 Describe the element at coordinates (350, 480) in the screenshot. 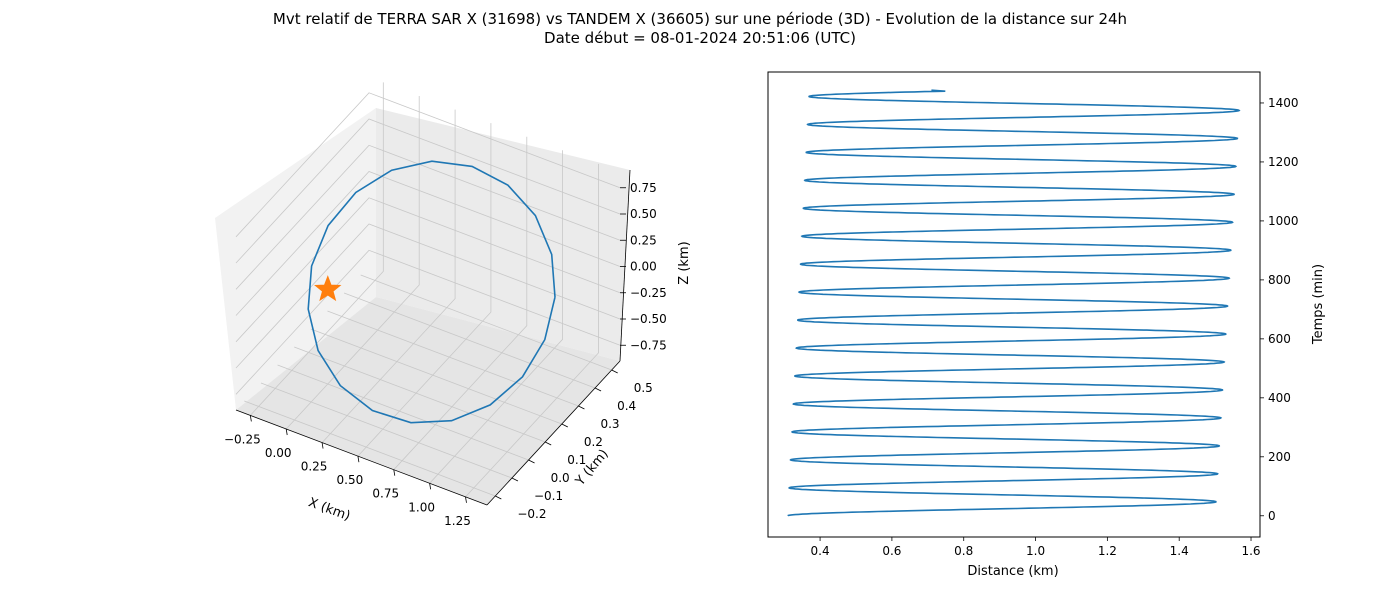

I see `x-tick-label-3d: 0.50` at that location.